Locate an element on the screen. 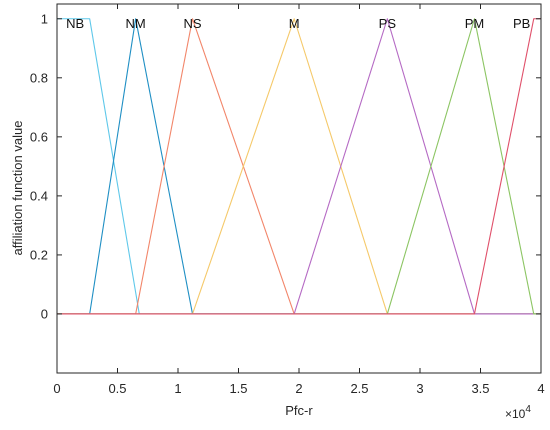 Image resolution: width=550 pixels, height=430 pixels. x-tick-label: 3.5 is located at coordinates (480, 388).